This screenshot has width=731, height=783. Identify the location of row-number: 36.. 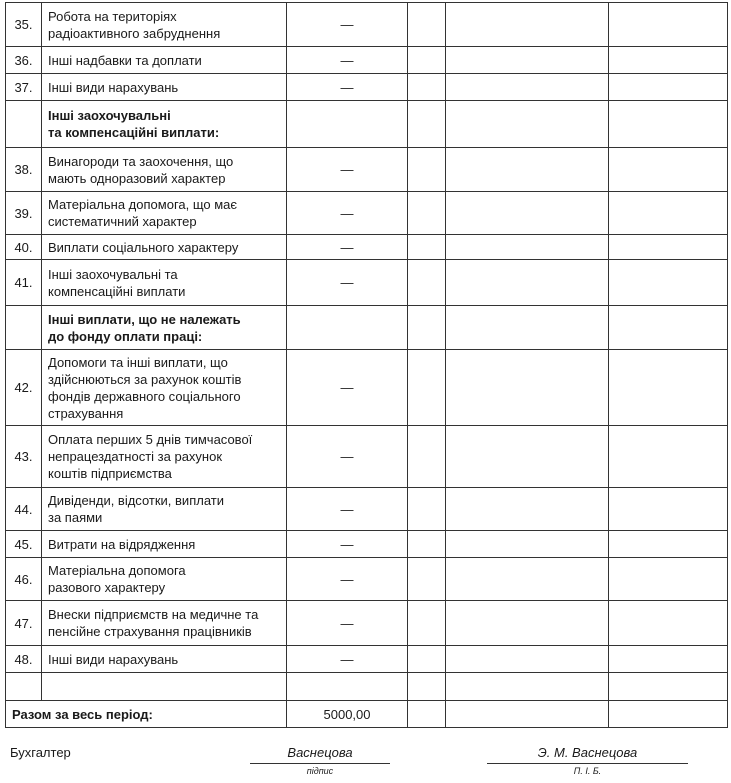
(23, 60).